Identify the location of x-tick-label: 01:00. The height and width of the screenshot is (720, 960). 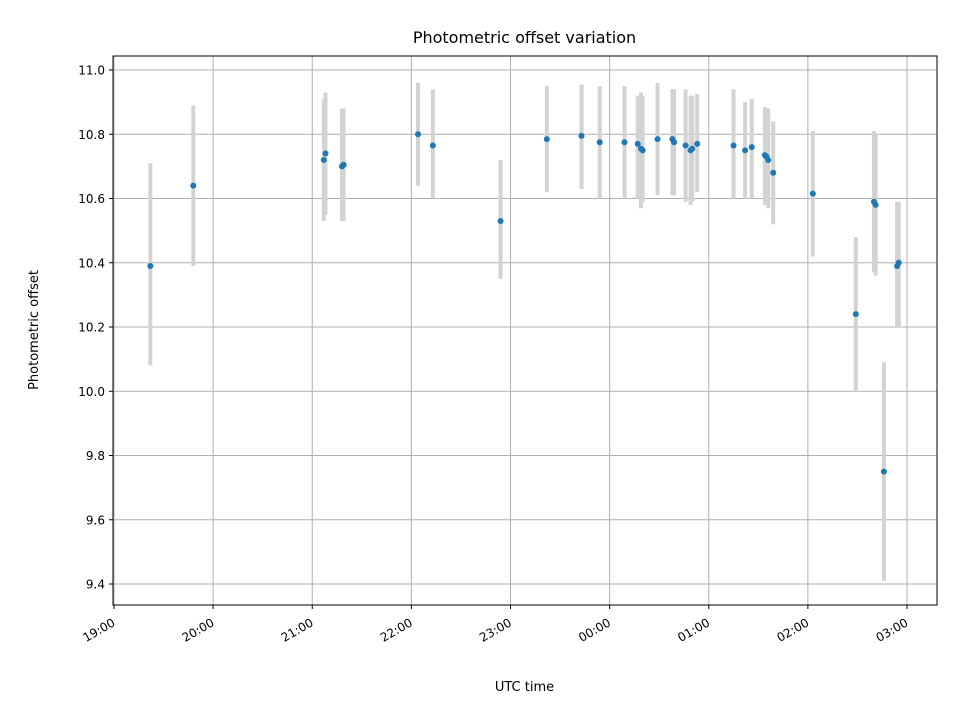
(693, 629).